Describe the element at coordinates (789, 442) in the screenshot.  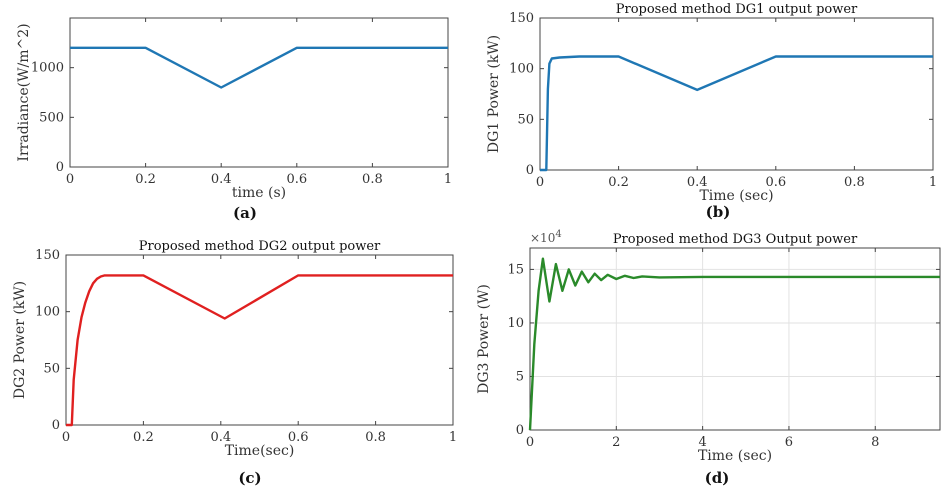
I see `x-tick-label: 6` at that location.